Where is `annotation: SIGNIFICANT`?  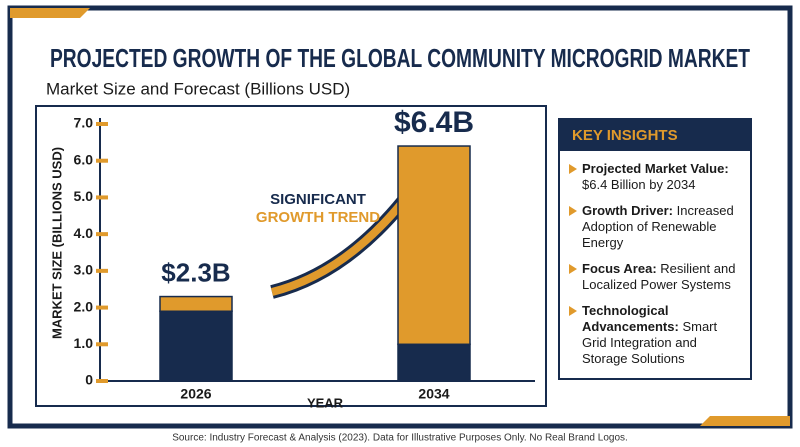
annotation: SIGNIFICANT is located at coordinates (318, 199).